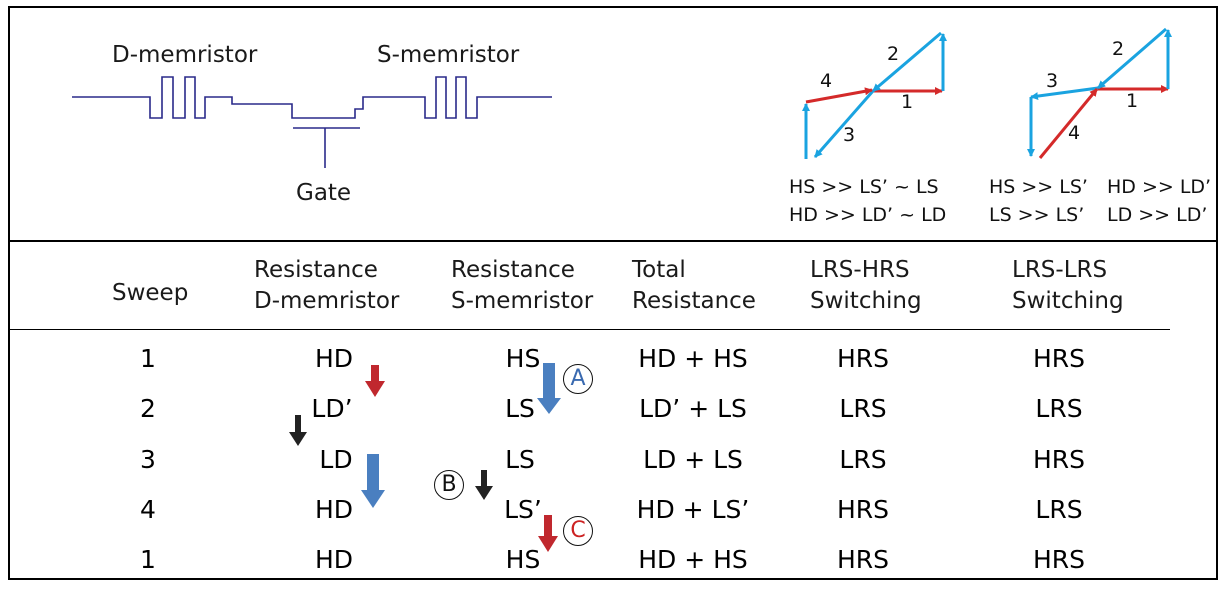 This screenshot has width=1227, height=591. What do you see at coordinates (1132, 101) in the screenshot?
I see `loop2-label-1: 1` at bounding box center [1132, 101].